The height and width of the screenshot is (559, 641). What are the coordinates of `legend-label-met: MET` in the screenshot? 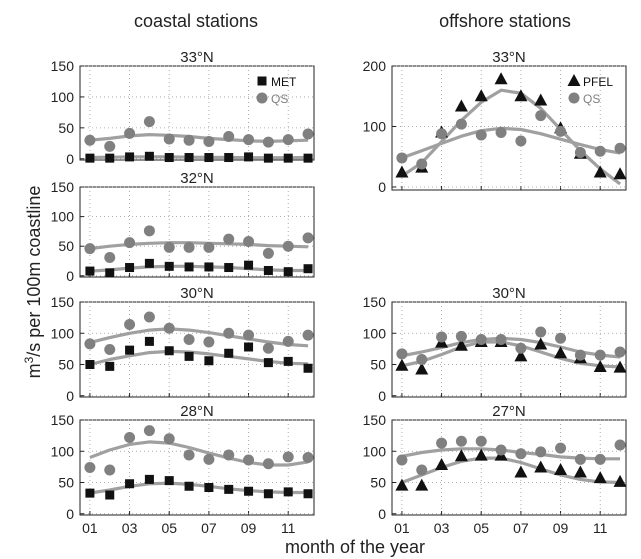 It's located at (284, 82).